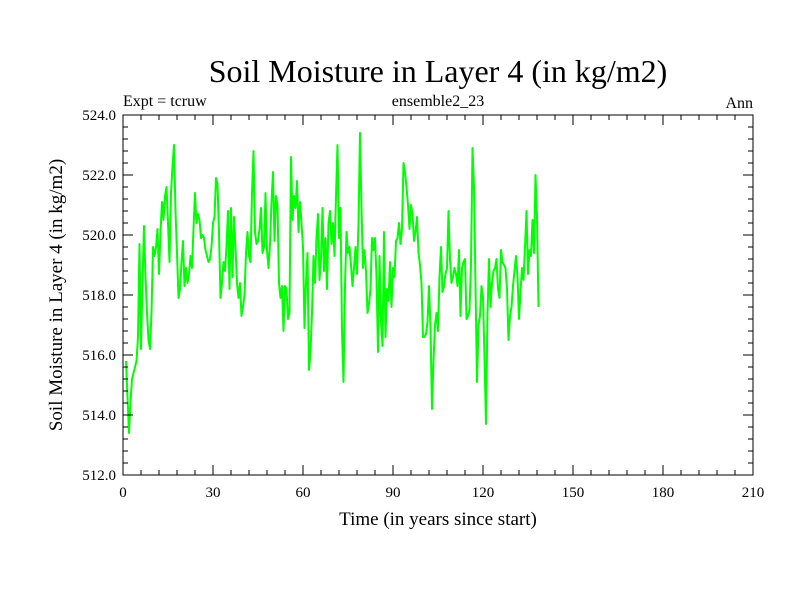 This screenshot has width=800, height=600. I want to click on y-tick-label: 522.0, so click(99, 176).